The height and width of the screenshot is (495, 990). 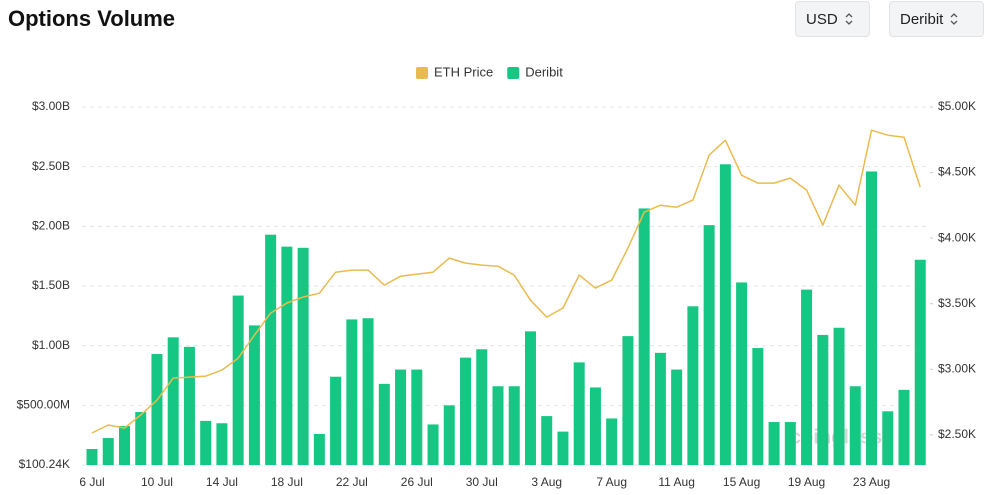 What do you see at coordinates (741, 482) in the screenshot?
I see `x-tick-label: 15 Aug` at bounding box center [741, 482].